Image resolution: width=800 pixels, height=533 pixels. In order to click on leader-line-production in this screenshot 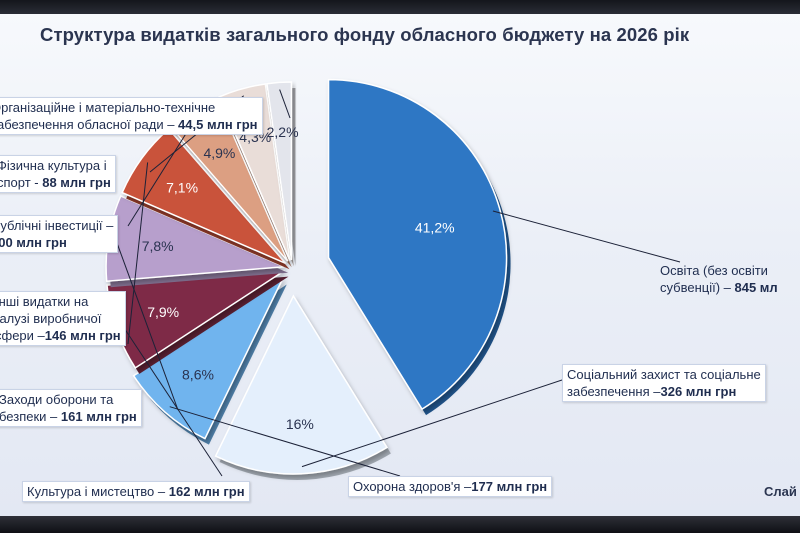, I will do `click(138, 253)`.